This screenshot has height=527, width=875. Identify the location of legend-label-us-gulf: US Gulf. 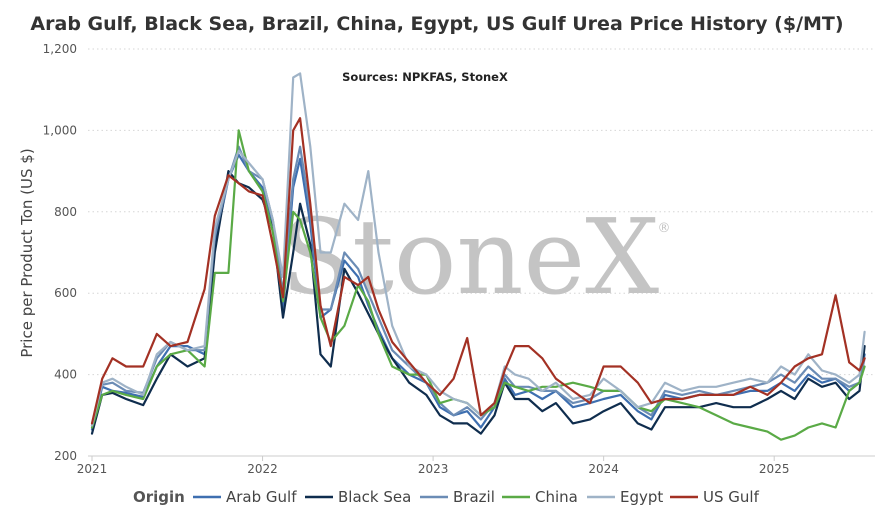
(731, 497).